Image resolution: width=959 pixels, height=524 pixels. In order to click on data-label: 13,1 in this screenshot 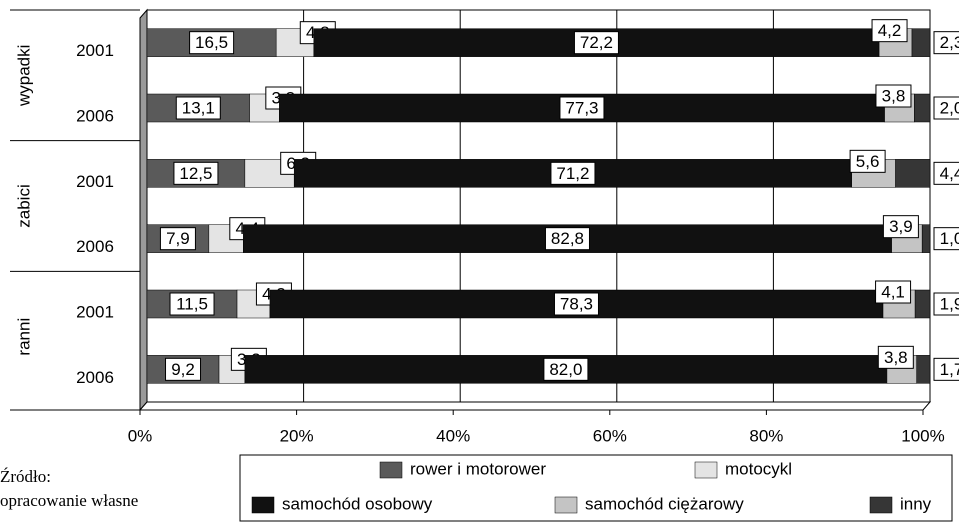, I will do `click(198, 107)`.